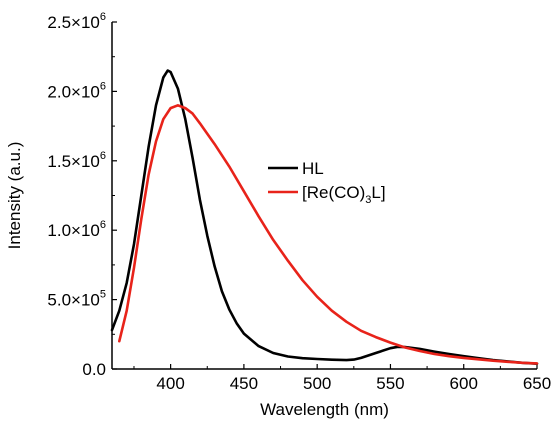  Describe the element at coordinates (464, 383) in the screenshot. I see `x-tick-label: 600` at that location.